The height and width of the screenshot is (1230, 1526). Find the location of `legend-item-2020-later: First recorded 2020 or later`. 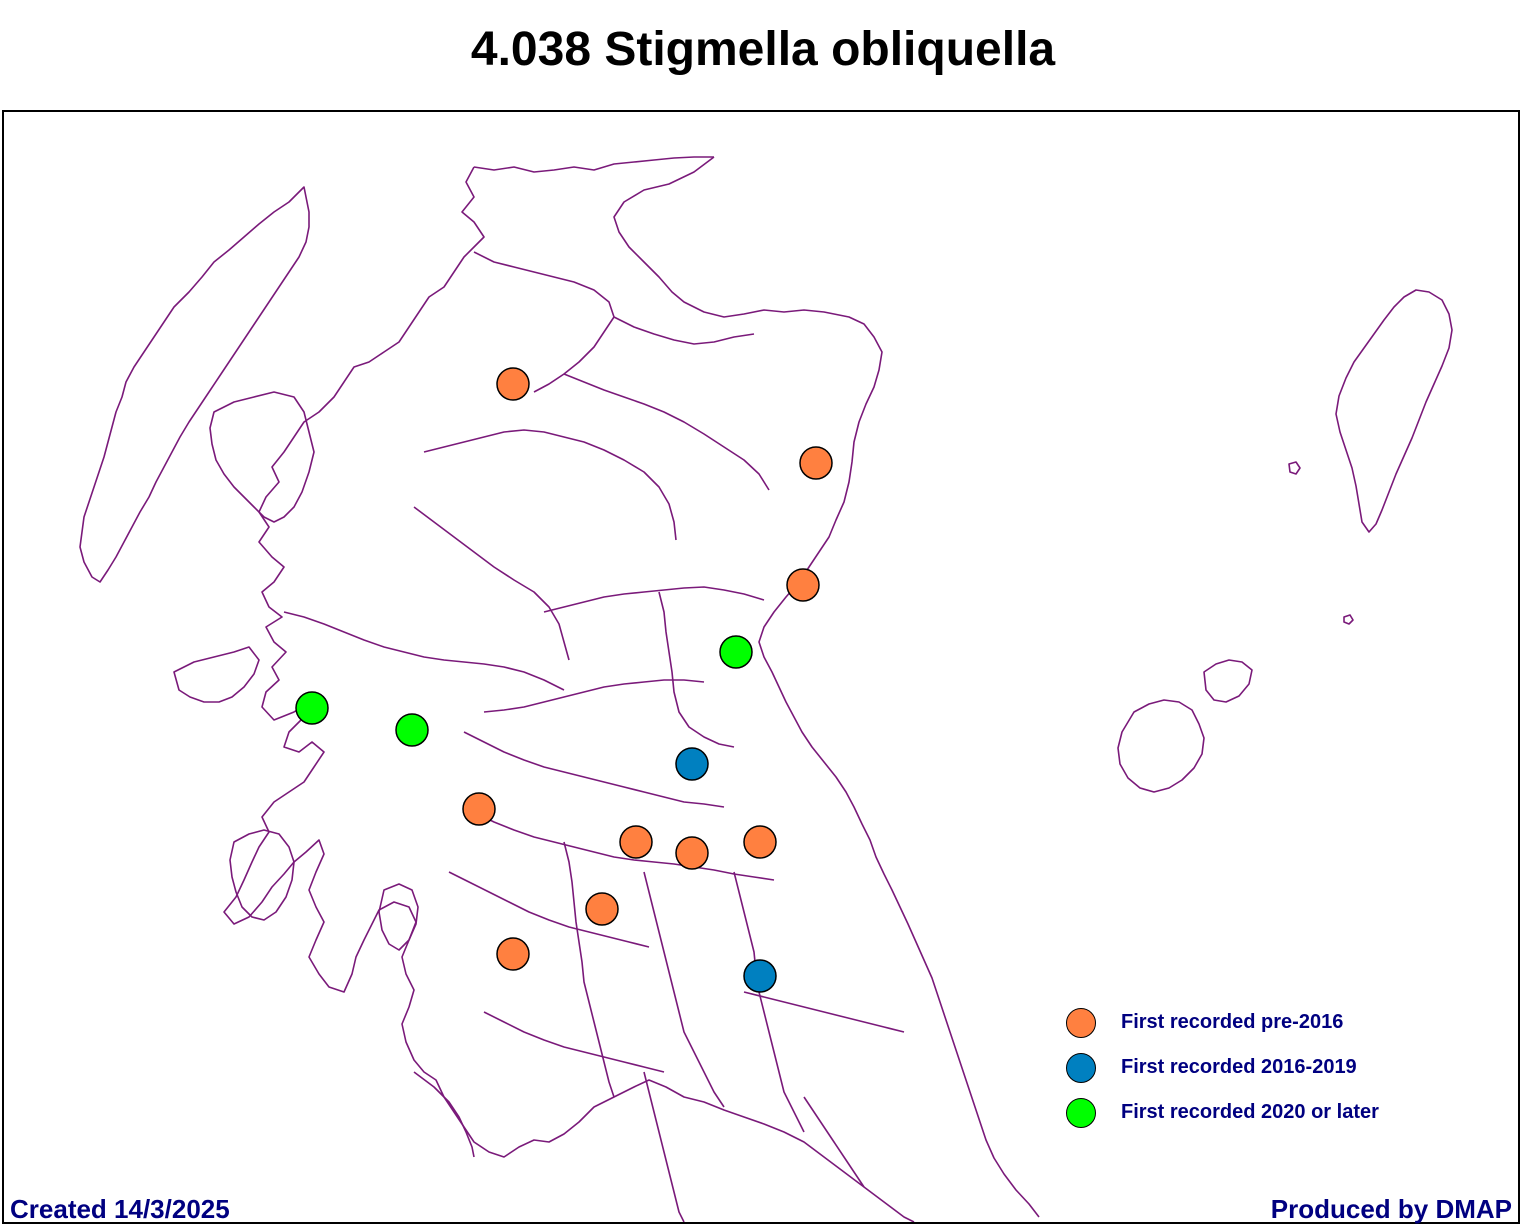

legend-item-2020-later: First recorded 2020 or later is located at coordinates (1222, 1112).